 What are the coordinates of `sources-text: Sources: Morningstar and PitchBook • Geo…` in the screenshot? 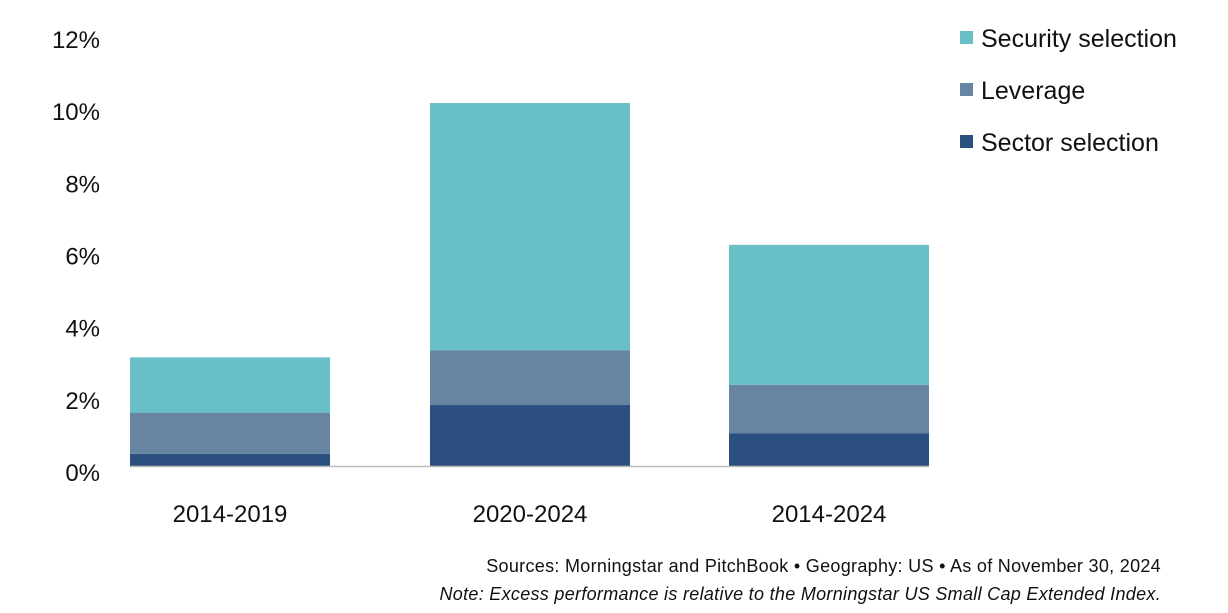 It's located at (823, 566).